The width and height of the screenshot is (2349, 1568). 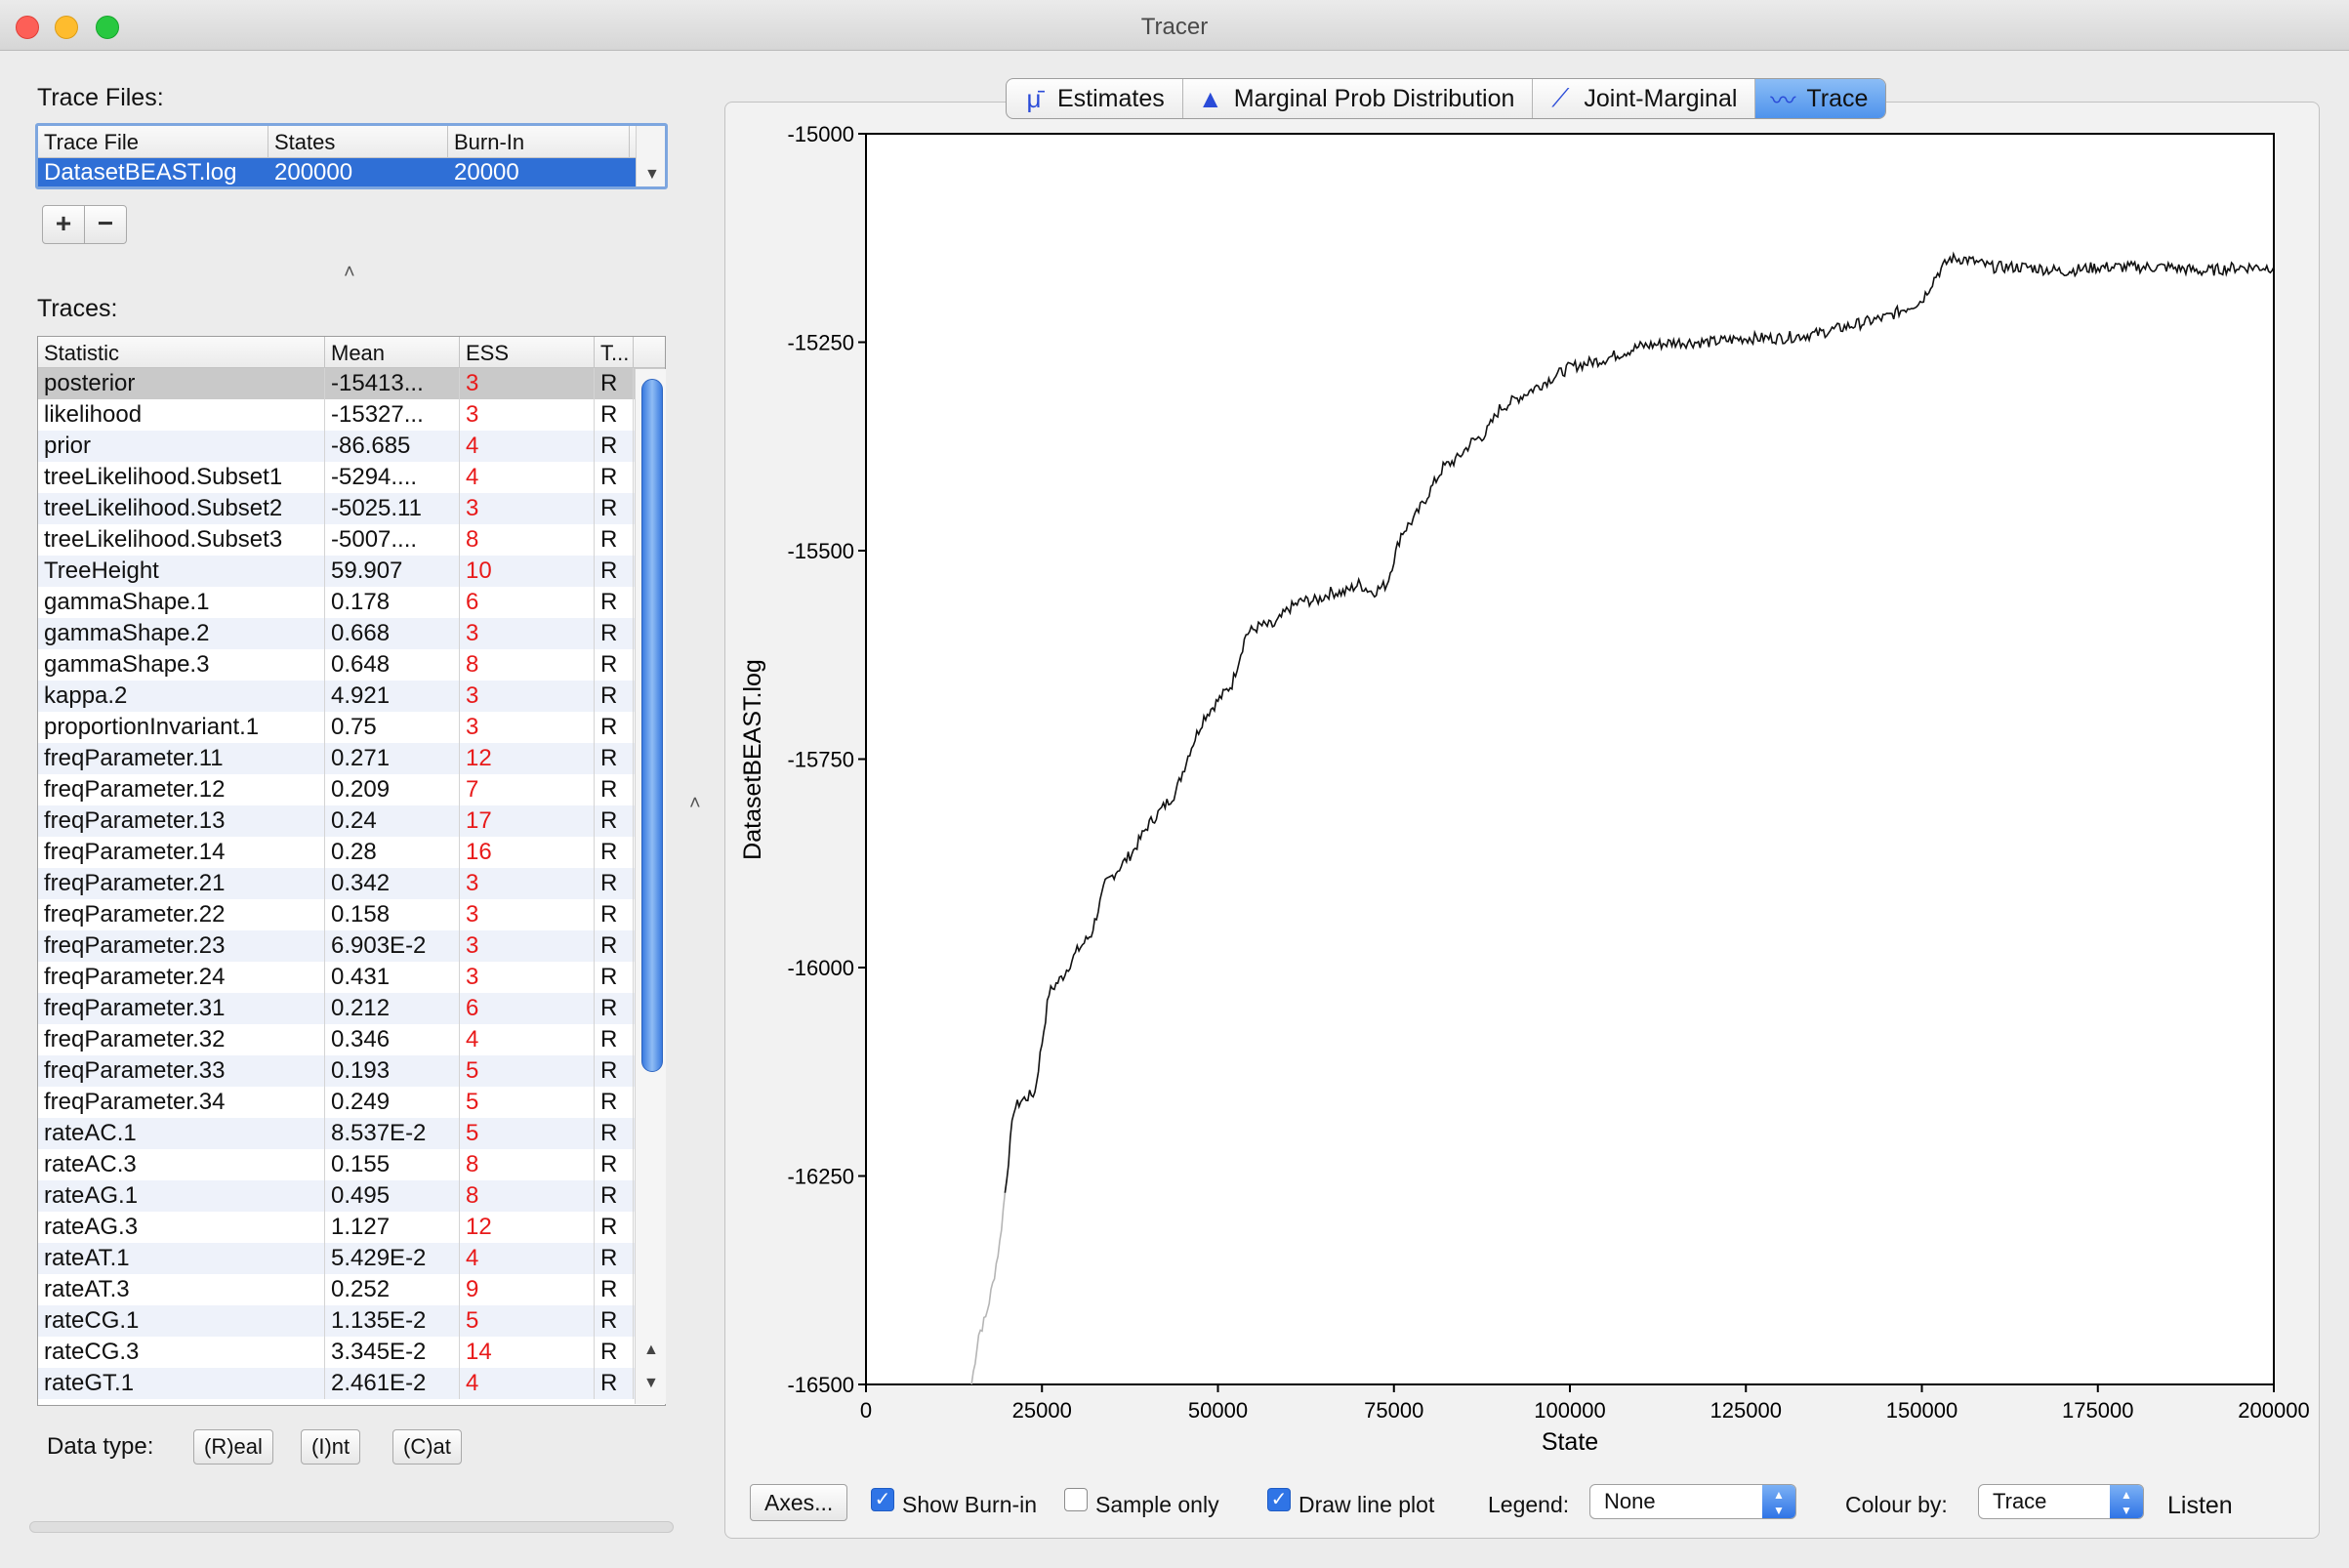 I want to click on table-row: gammaShape.2 0.668 3 R, so click(x=351, y=633).